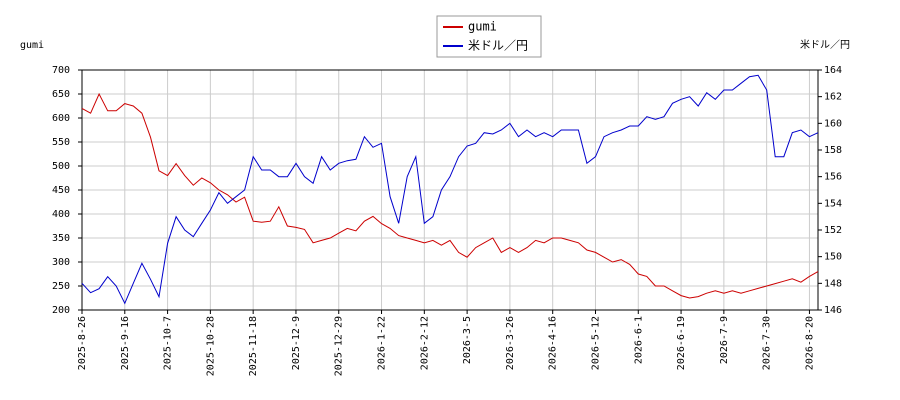  What do you see at coordinates (489, 36) in the screenshot?
I see `legend-box` at bounding box center [489, 36].